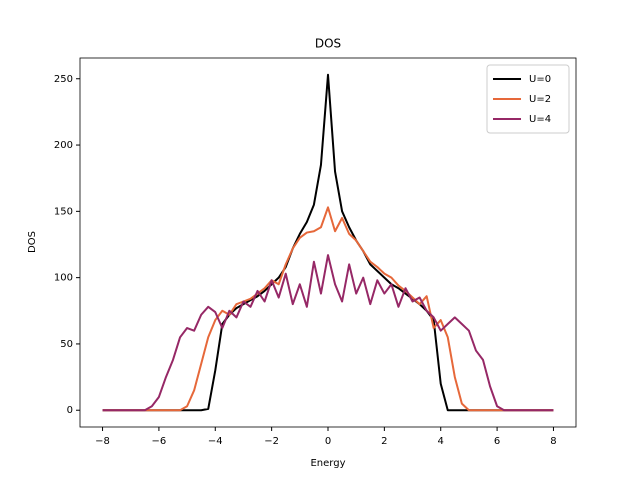 The height and width of the screenshot is (484, 640). I want to click on legend-label: U=0, so click(540, 79).